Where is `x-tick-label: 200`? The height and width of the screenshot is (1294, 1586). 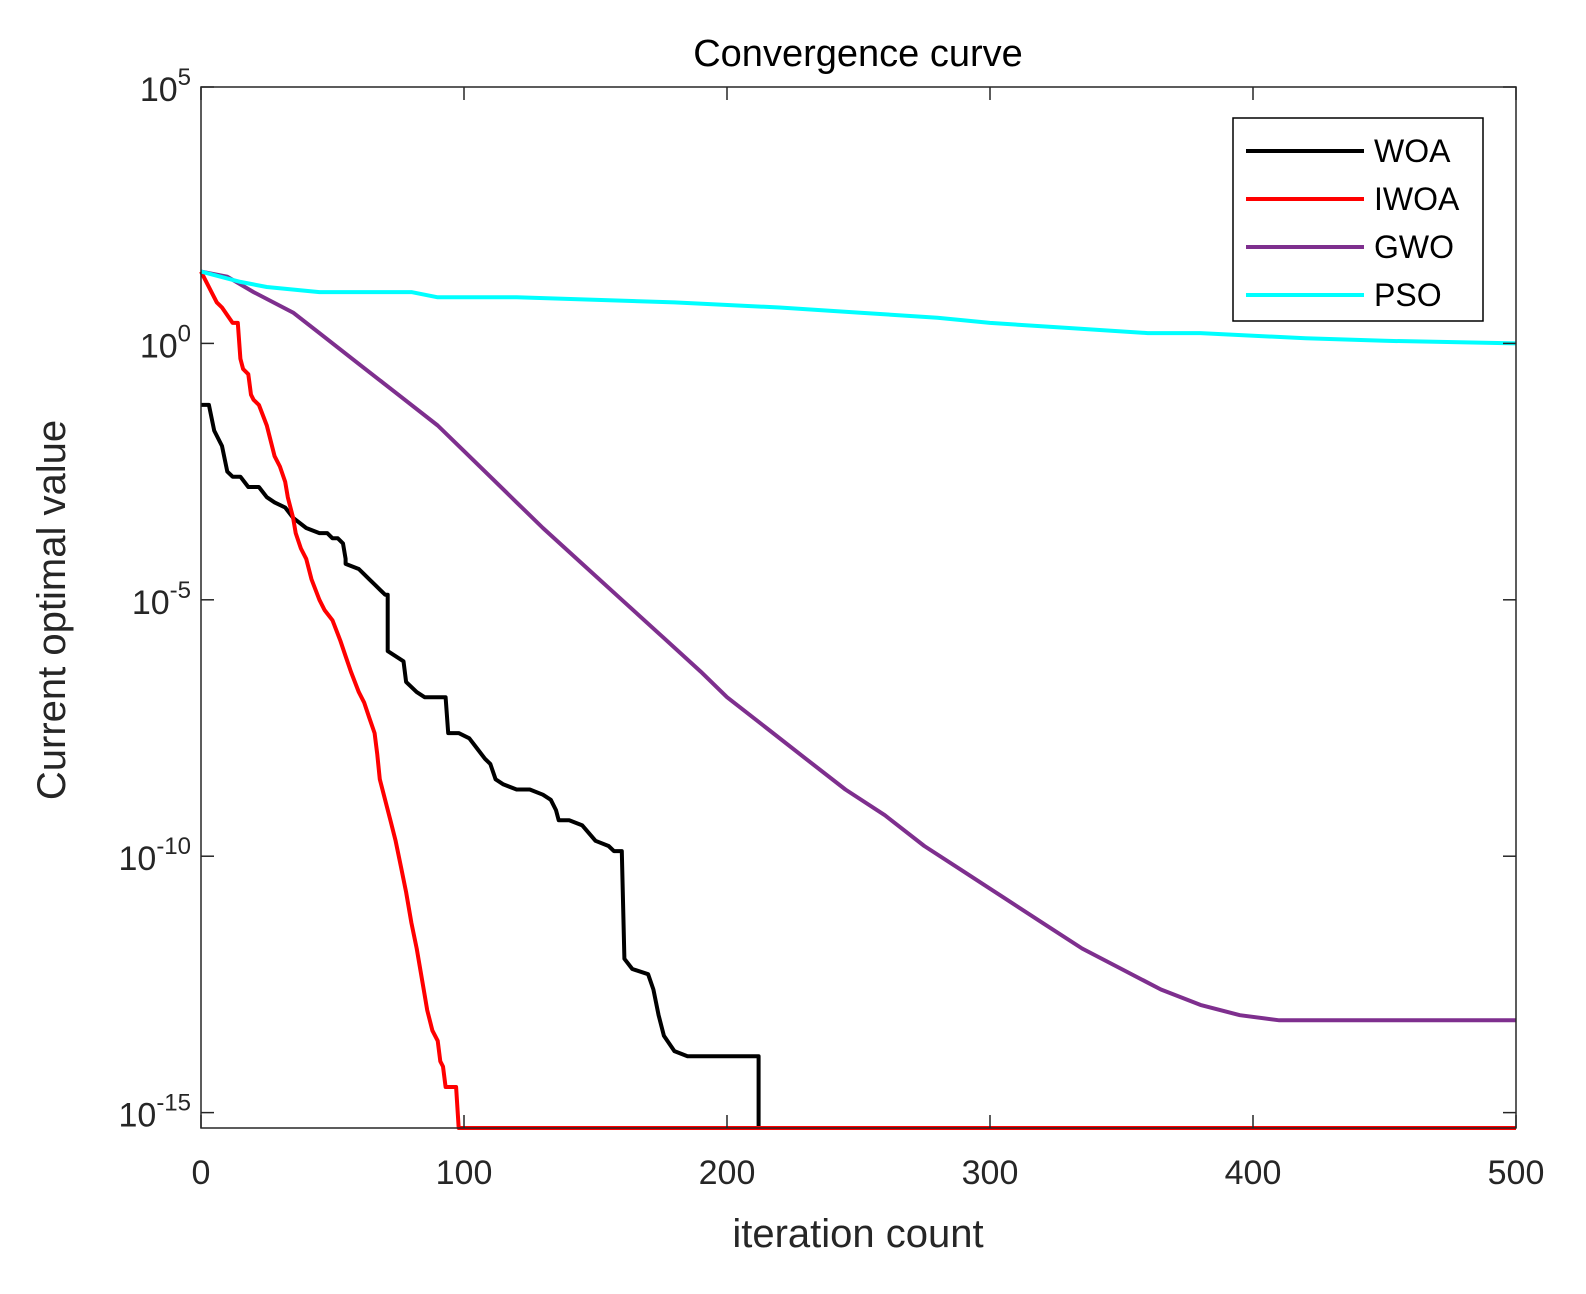 x-tick-label: 200 is located at coordinates (727, 1173).